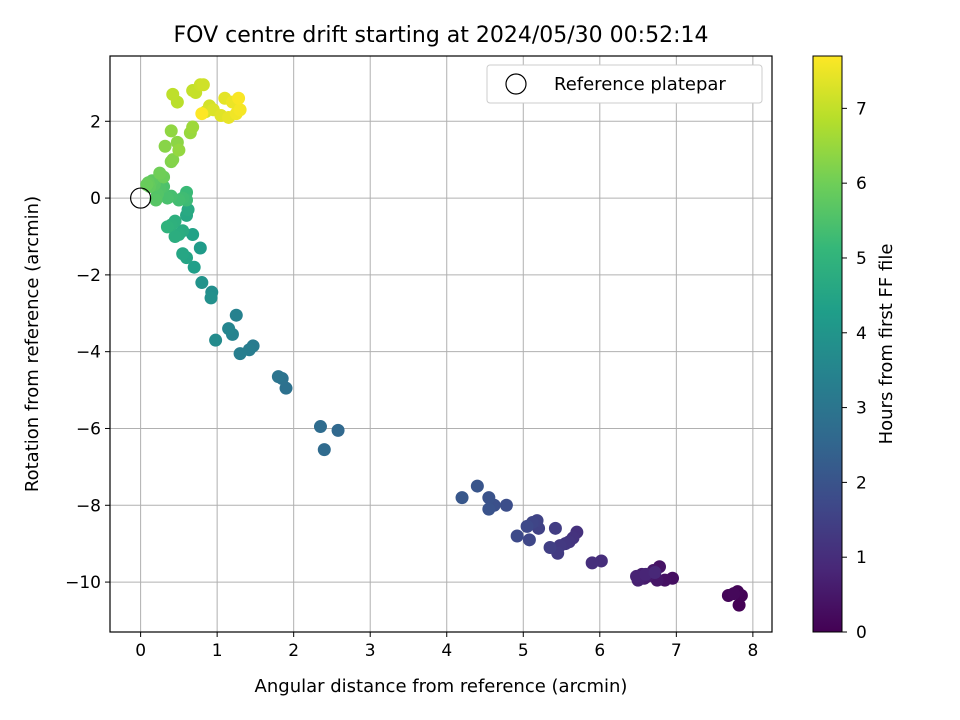 This screenshot has width=960, height=720. Describe the element at coordinates (95, 199) in the screenshot. I see `y-tick-label: 0` at that location.